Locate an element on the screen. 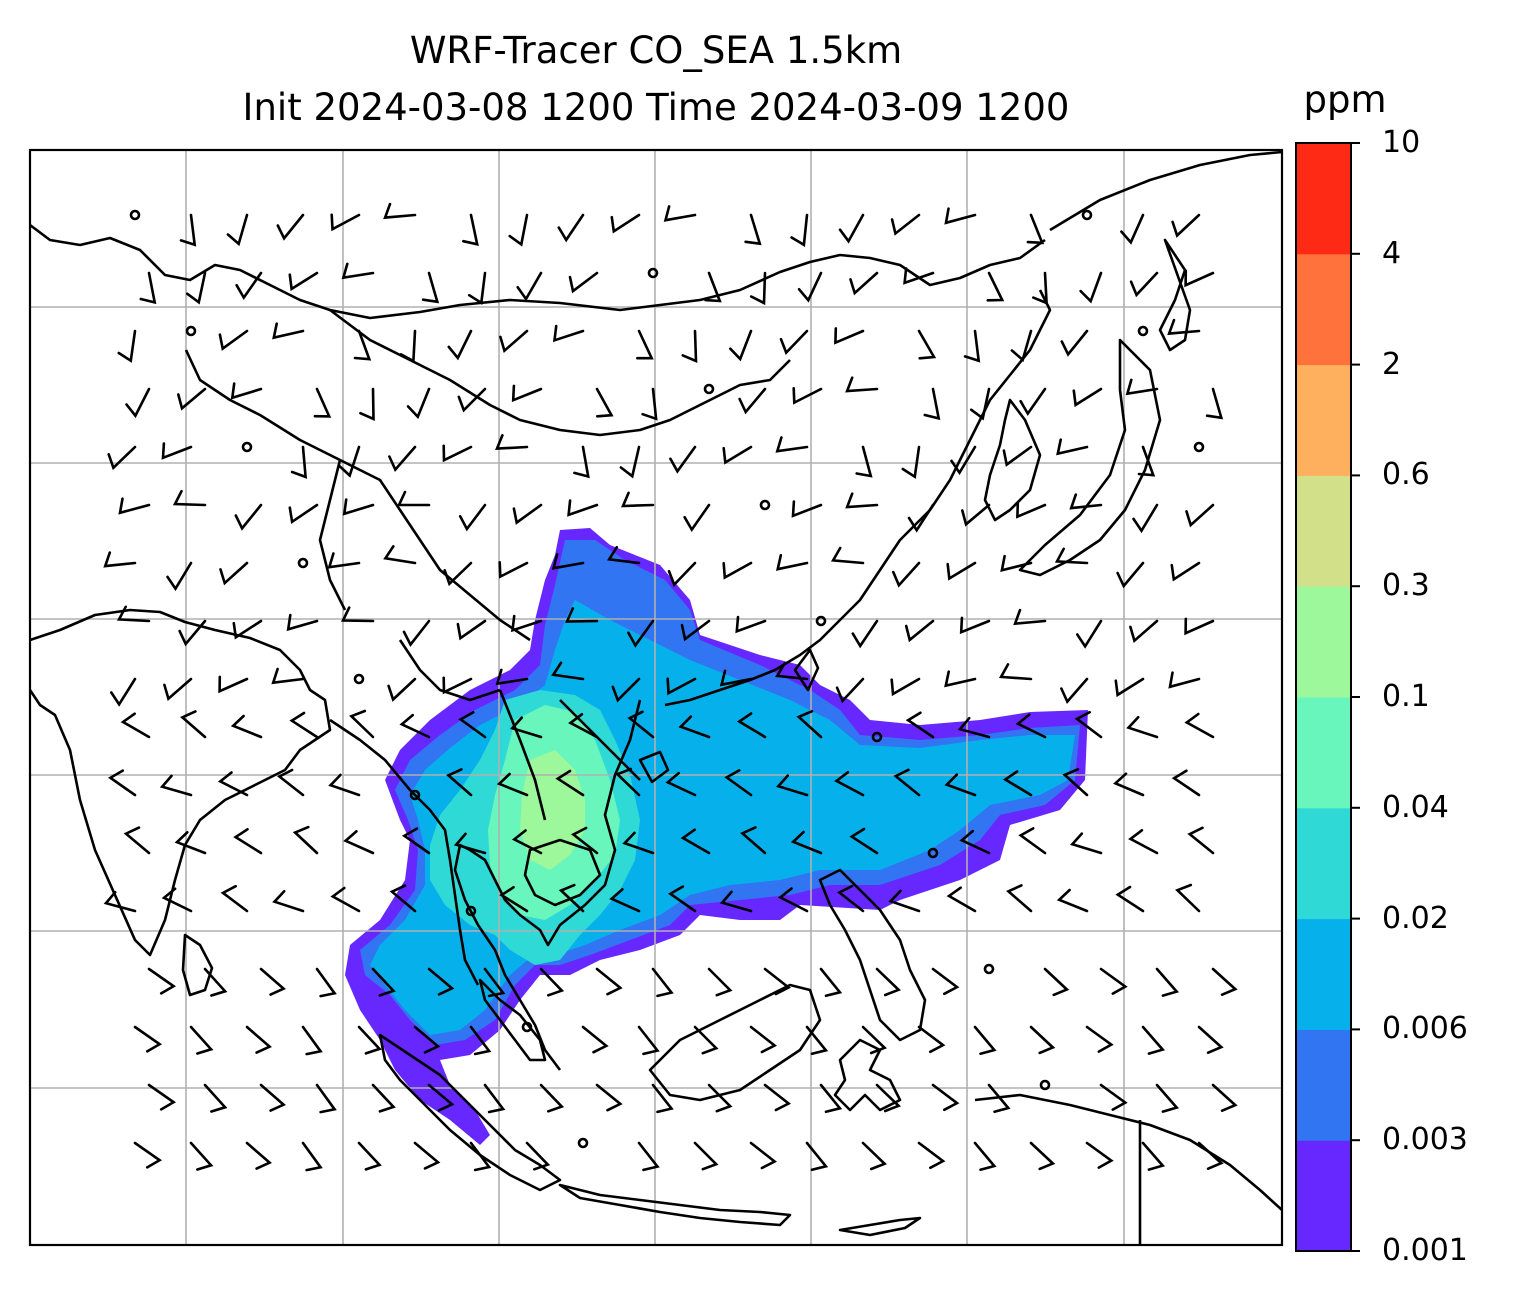 The image size is (1528, 1306). indochina-coastline is located at coordinates (547, 885).